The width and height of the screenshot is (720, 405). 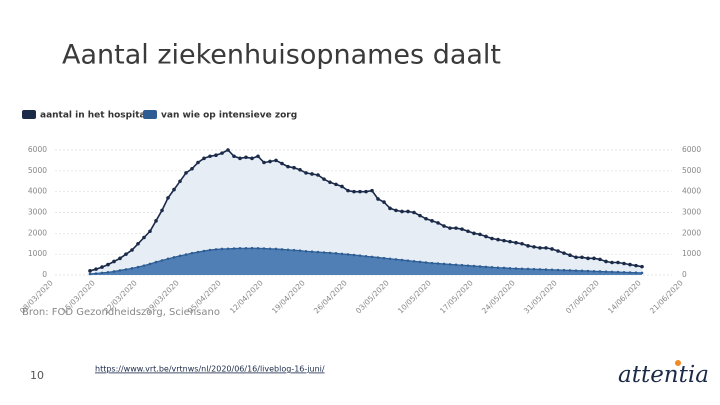 What do you see at coordinates (150, 114) in the screenshot?
I see `legend-swatch` at bounding box center [150, 114].